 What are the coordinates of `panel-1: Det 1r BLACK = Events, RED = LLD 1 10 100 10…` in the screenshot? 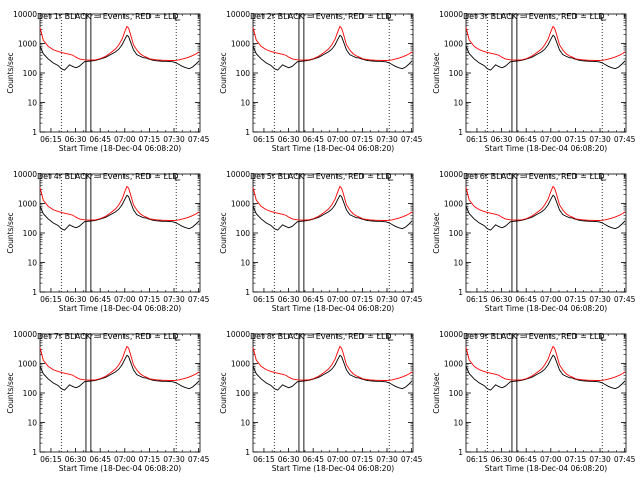 It's located at (108, 81).